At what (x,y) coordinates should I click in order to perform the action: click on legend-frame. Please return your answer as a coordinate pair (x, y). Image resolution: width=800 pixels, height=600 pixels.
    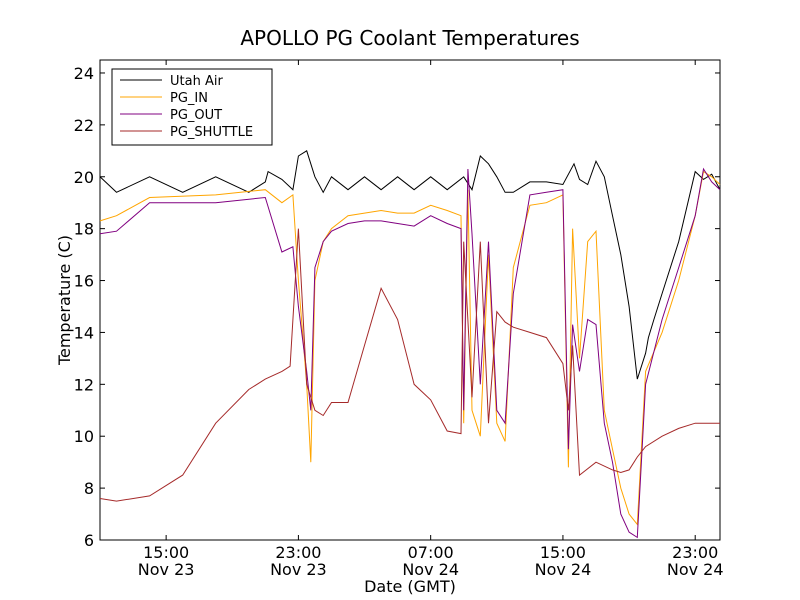
    Looking at the image, I should click on (192, 107).